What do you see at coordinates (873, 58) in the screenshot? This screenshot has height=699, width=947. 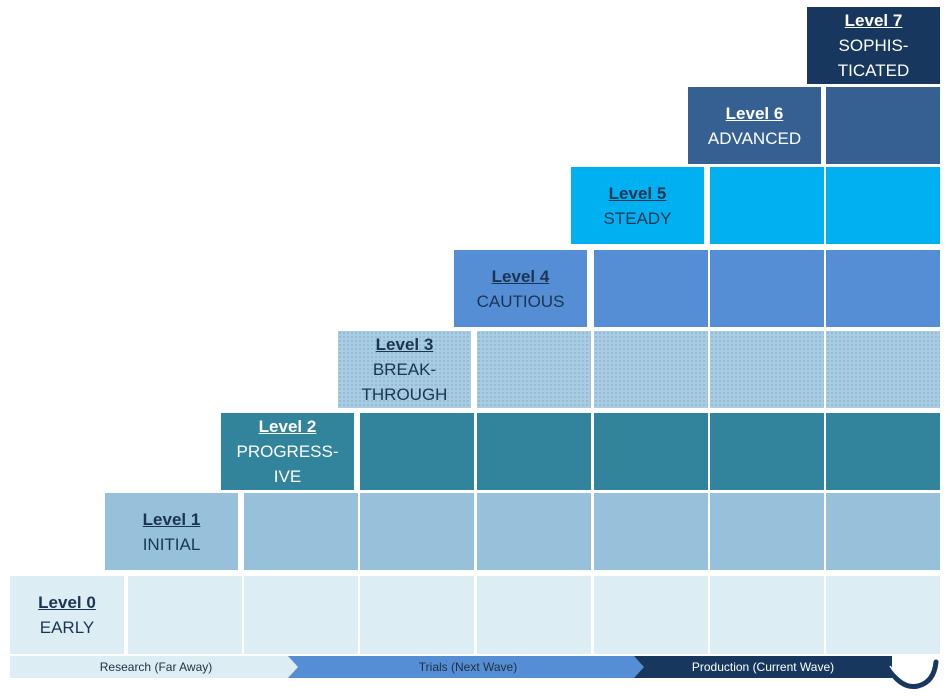 I see `level-name: SOPHIS- TICATED` at bounding box center [873, 58].